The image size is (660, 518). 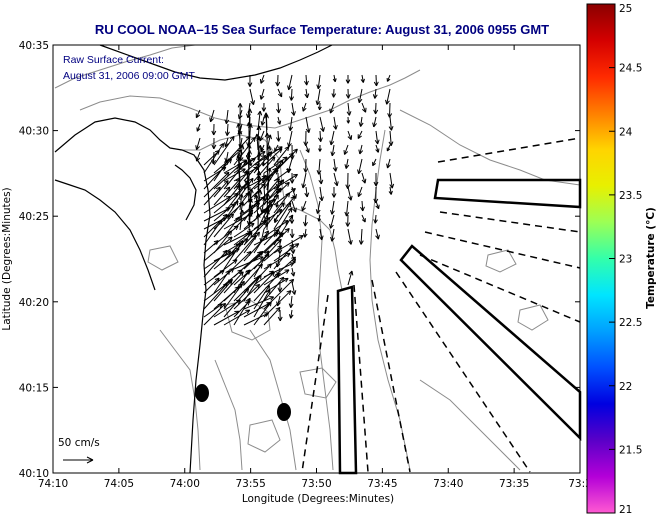 I want to click on colorbar-tick-label: 21, so click(x=625, y=510).